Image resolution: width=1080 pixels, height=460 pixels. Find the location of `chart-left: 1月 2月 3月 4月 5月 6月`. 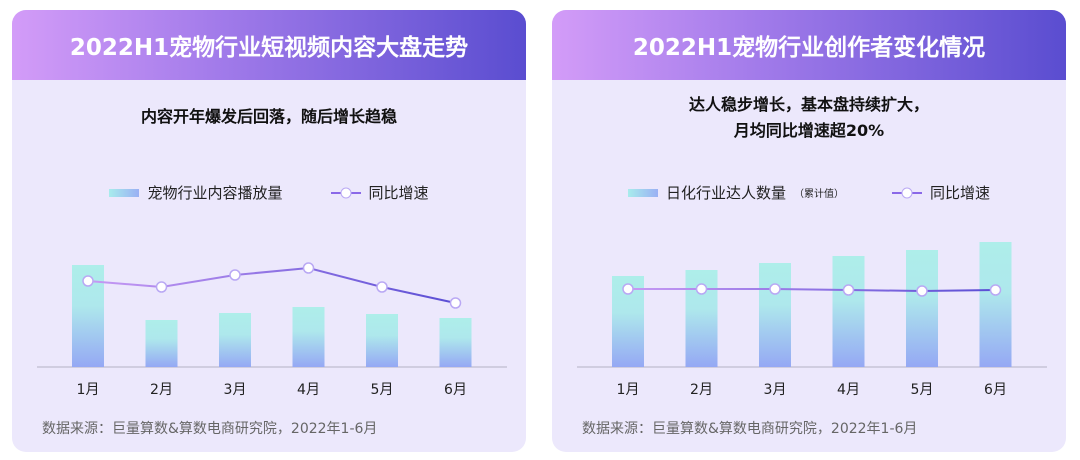

chart-left: 1月 2月 3月 4月 5月 6月 is located at coordinates (272, 330).